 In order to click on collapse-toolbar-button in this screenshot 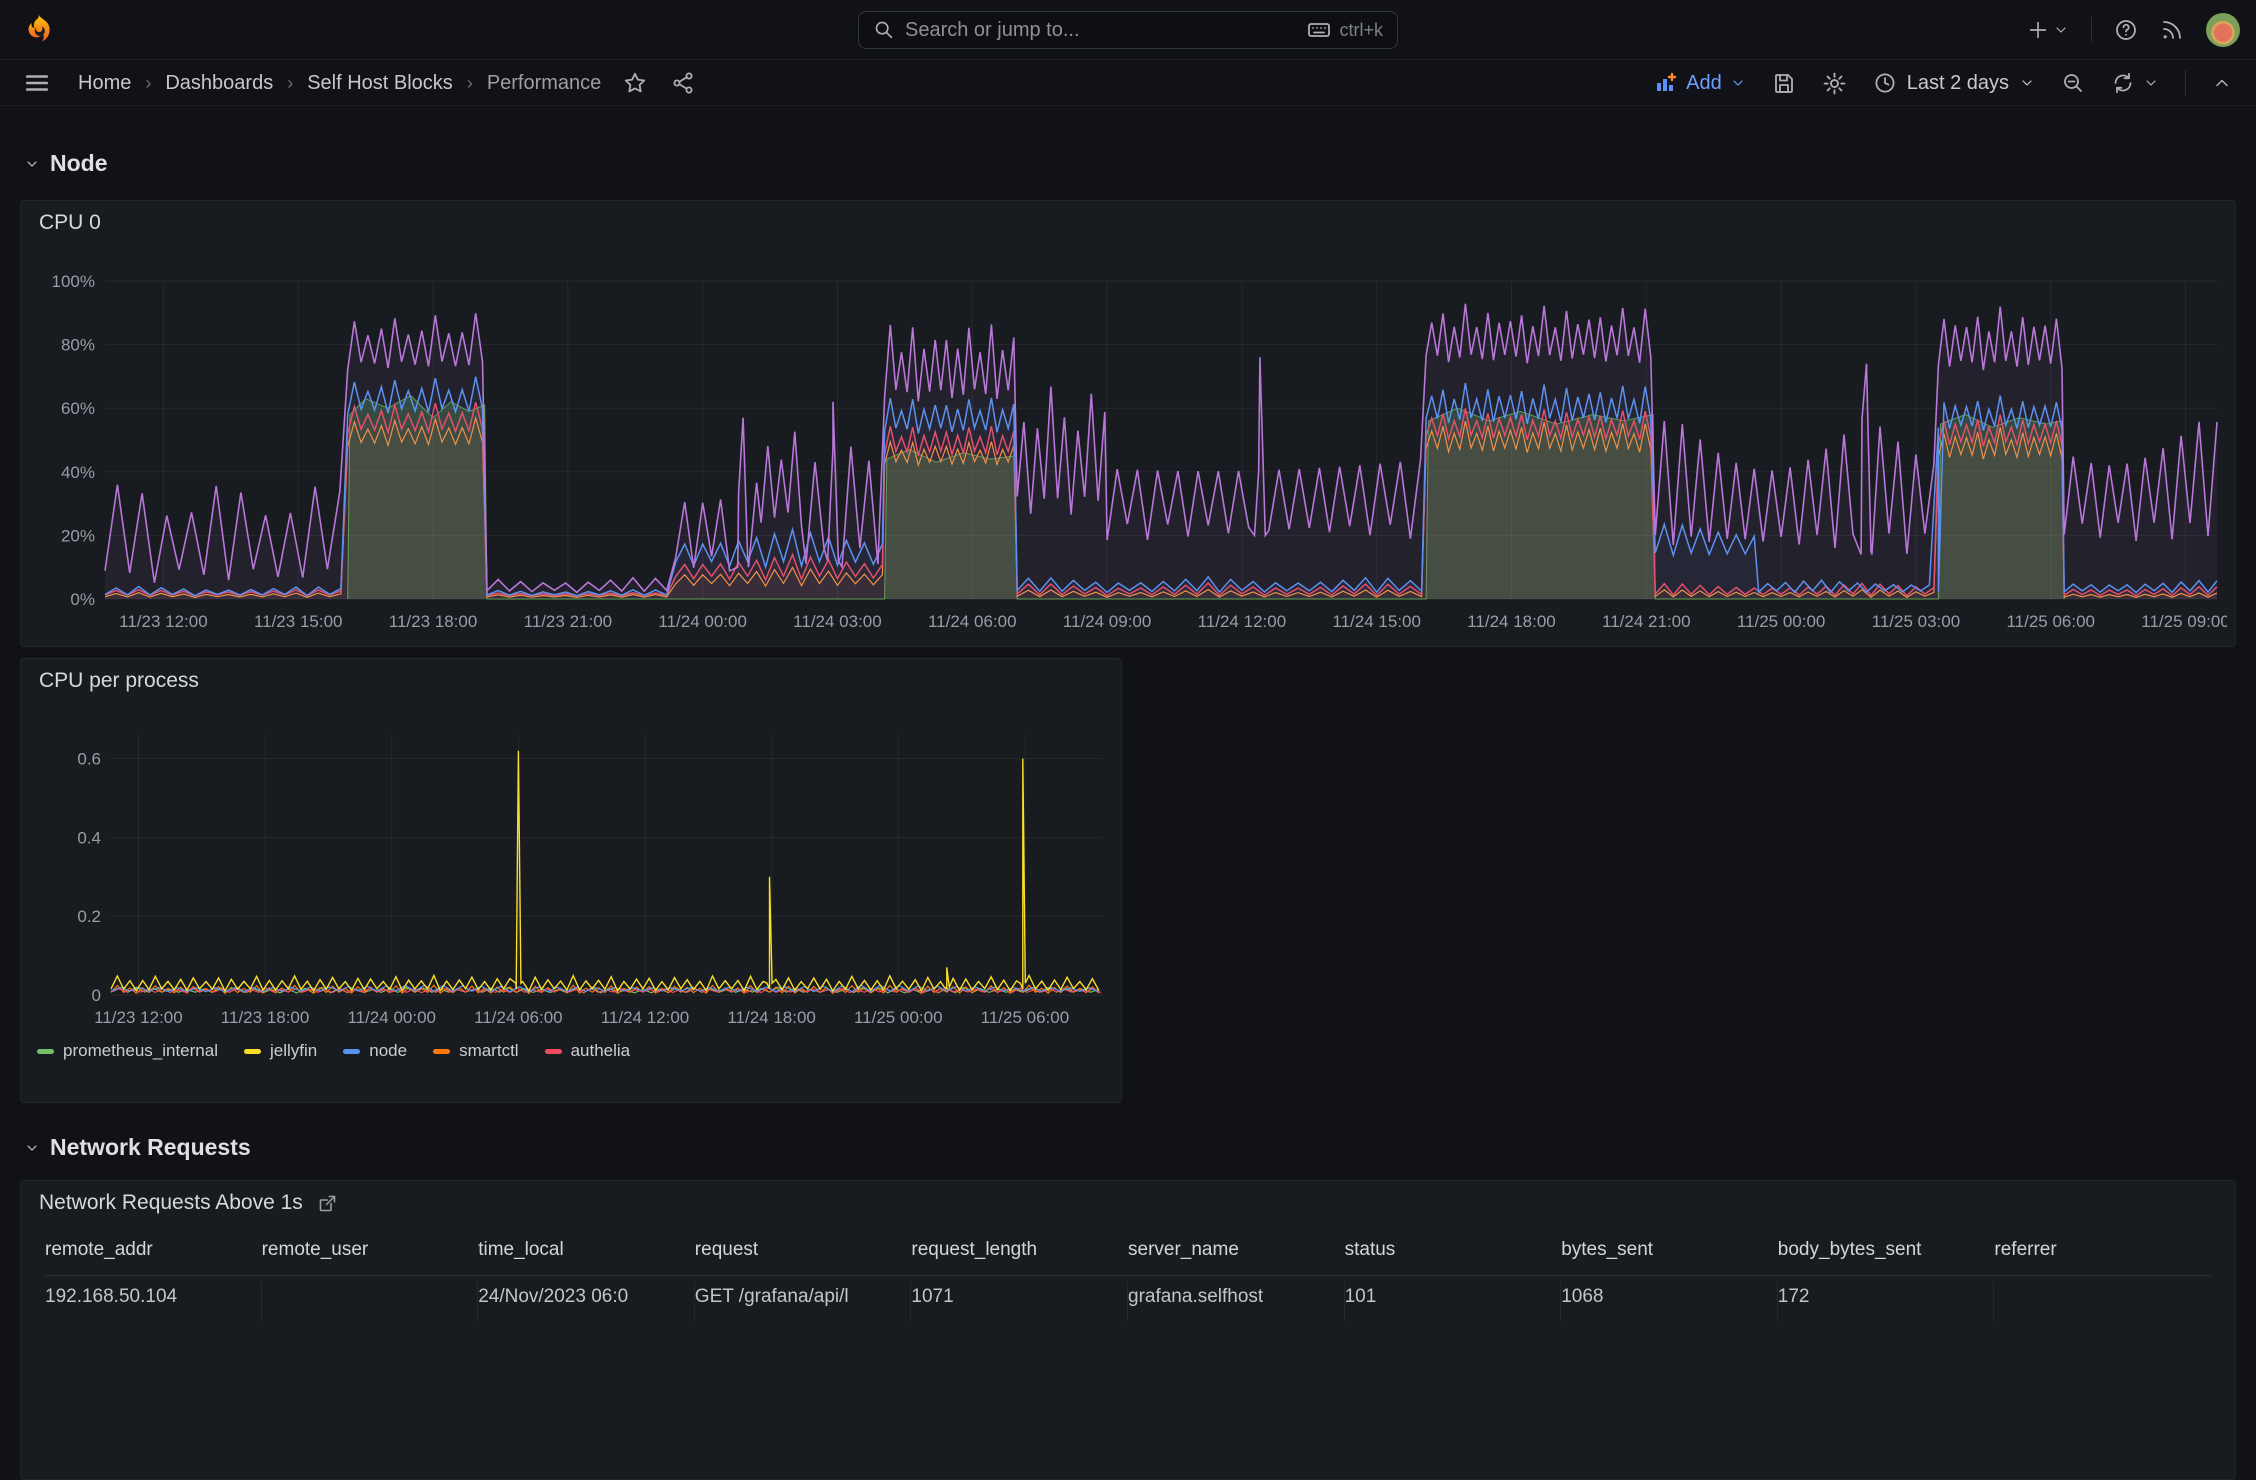, I will do `click(2222, 83)`.